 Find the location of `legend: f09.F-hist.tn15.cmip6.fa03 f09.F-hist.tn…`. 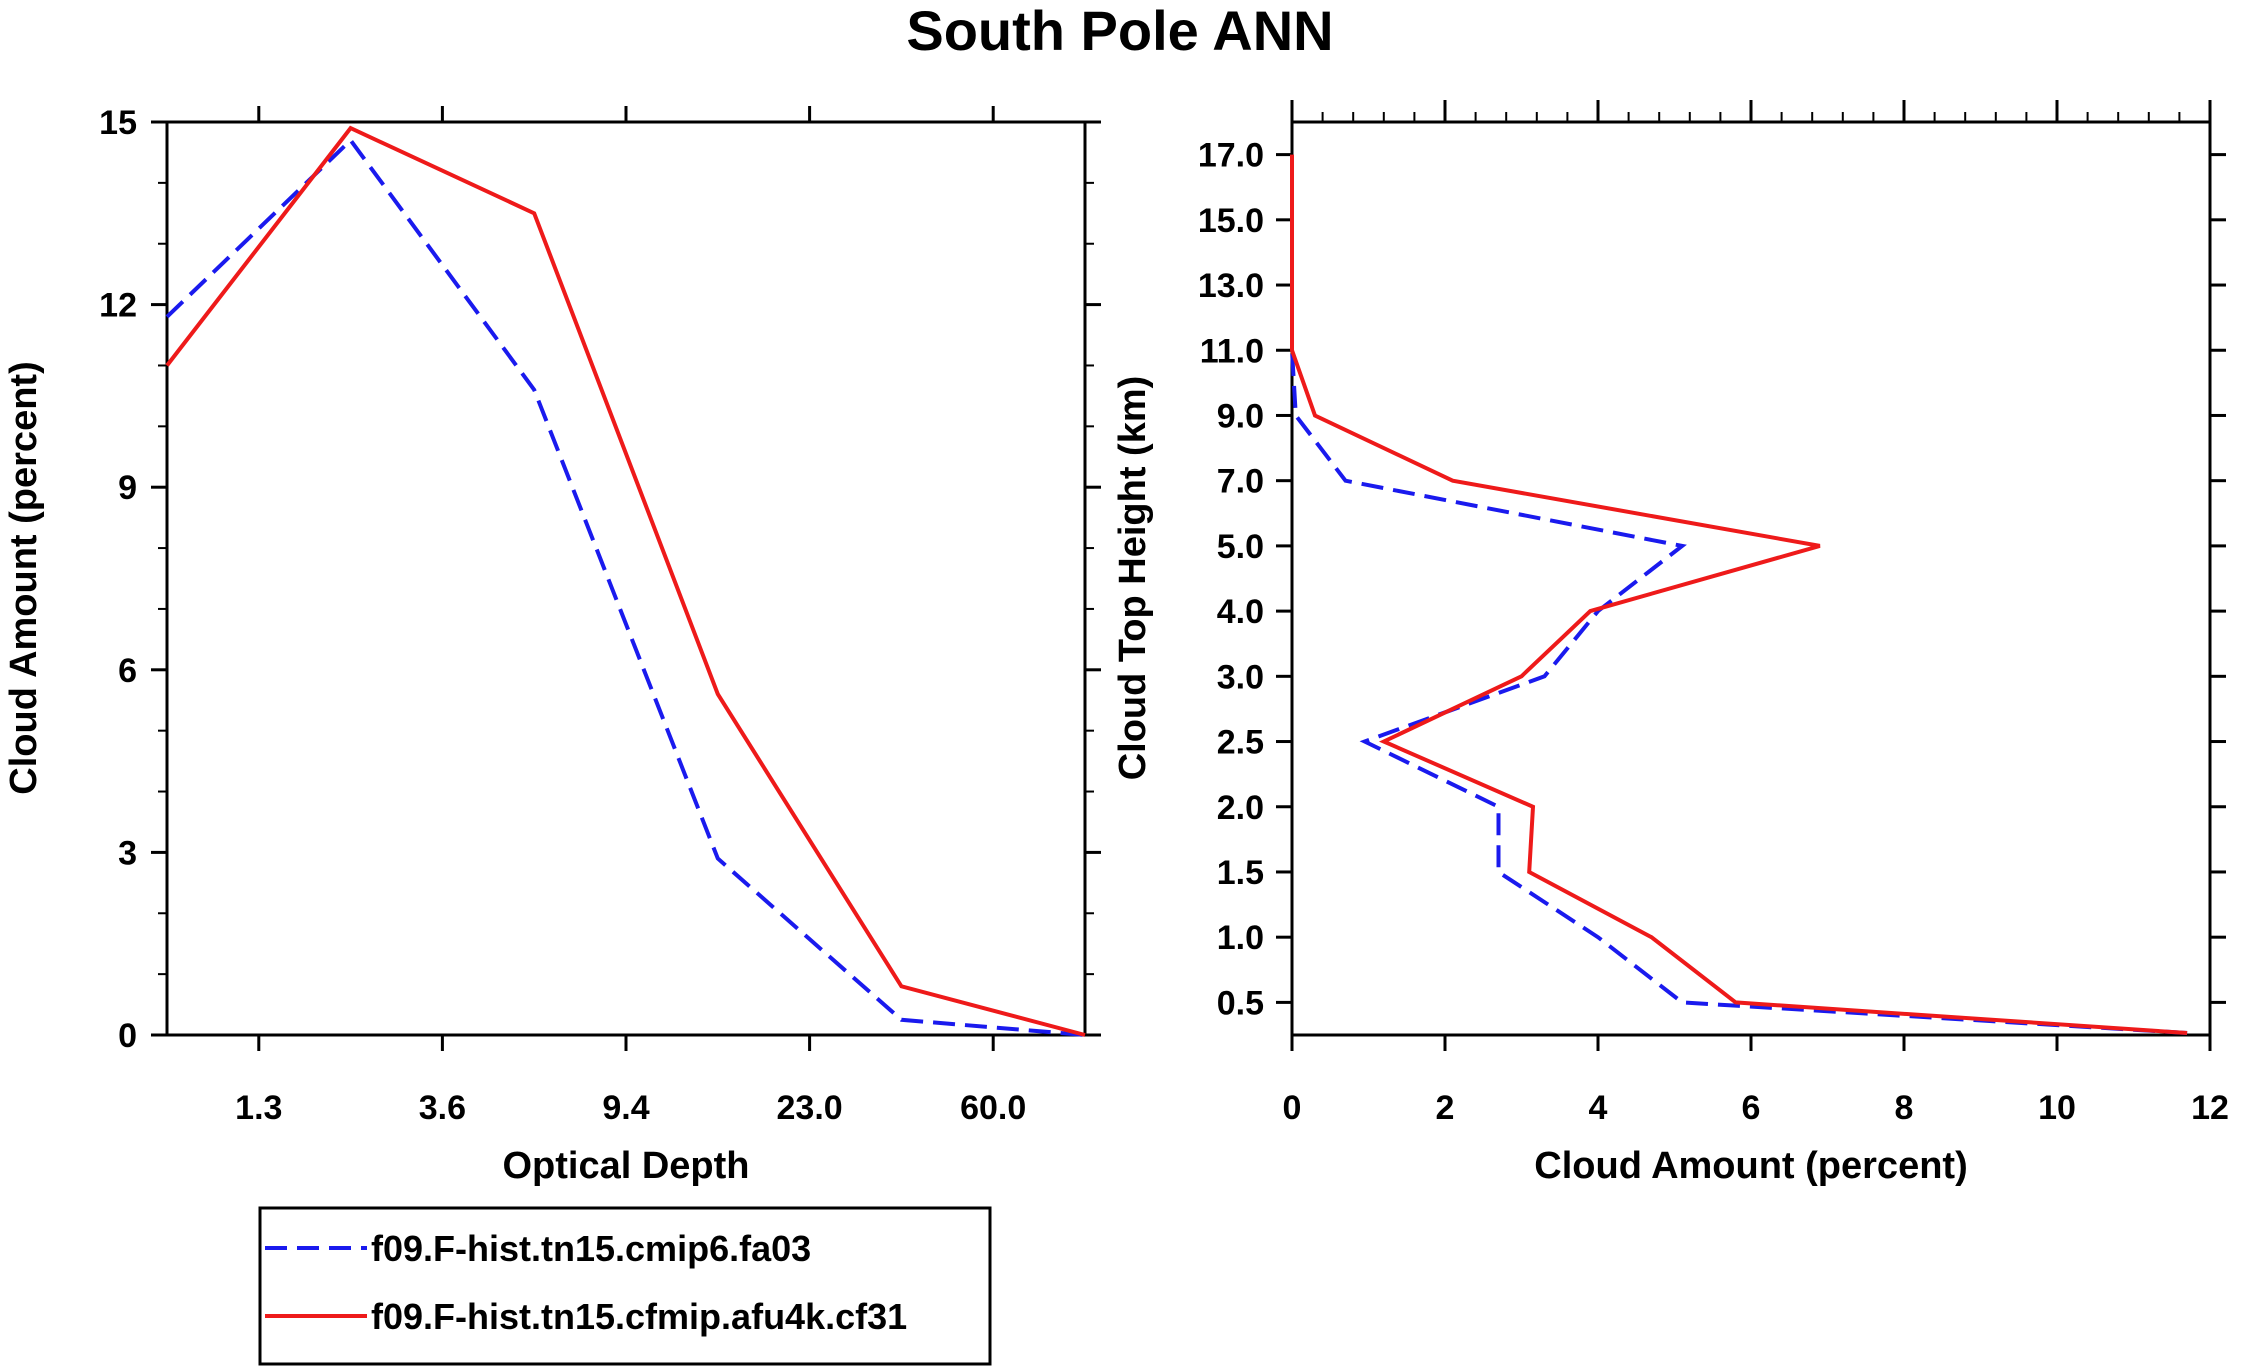

legend: f09.F-hist.tn15.cmip6.fa03 f09.F-hist.tn… is located at coordinates (625, 1286).